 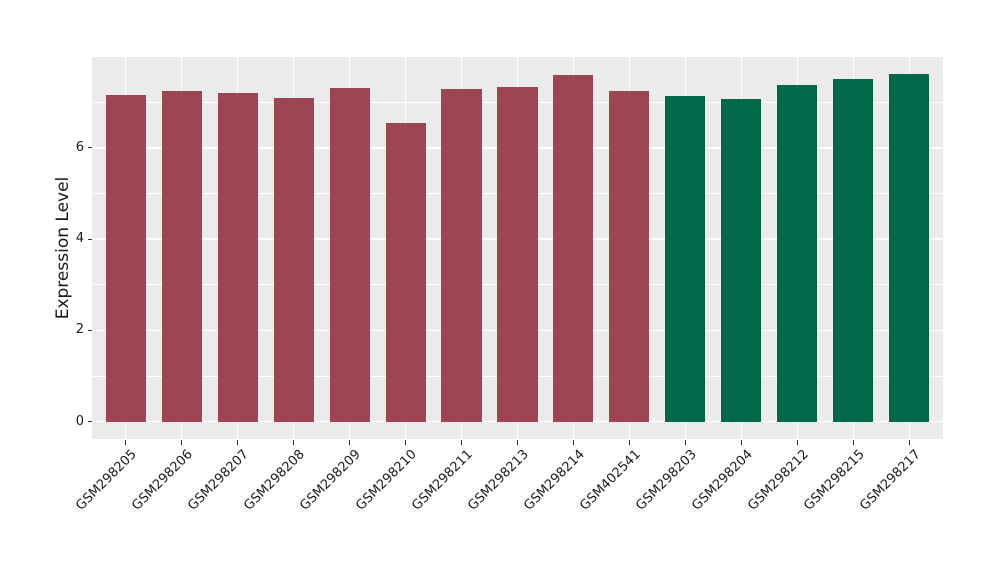 What do you see at coordinates (685, 258) in the screenshot?
I see `bar-GSM298203` at bounding box center [685, 258].